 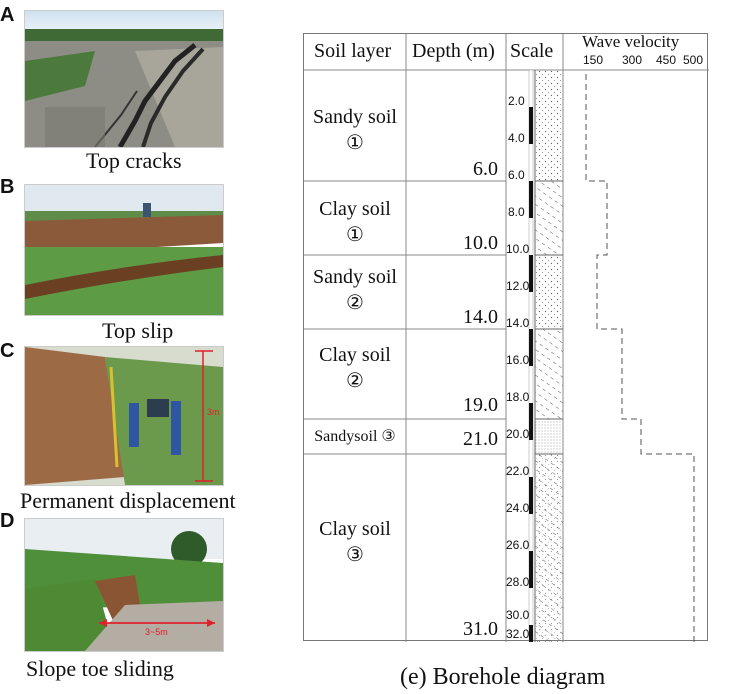 I want to click on annotation-3m: 3m, so click(x=213, y=412).